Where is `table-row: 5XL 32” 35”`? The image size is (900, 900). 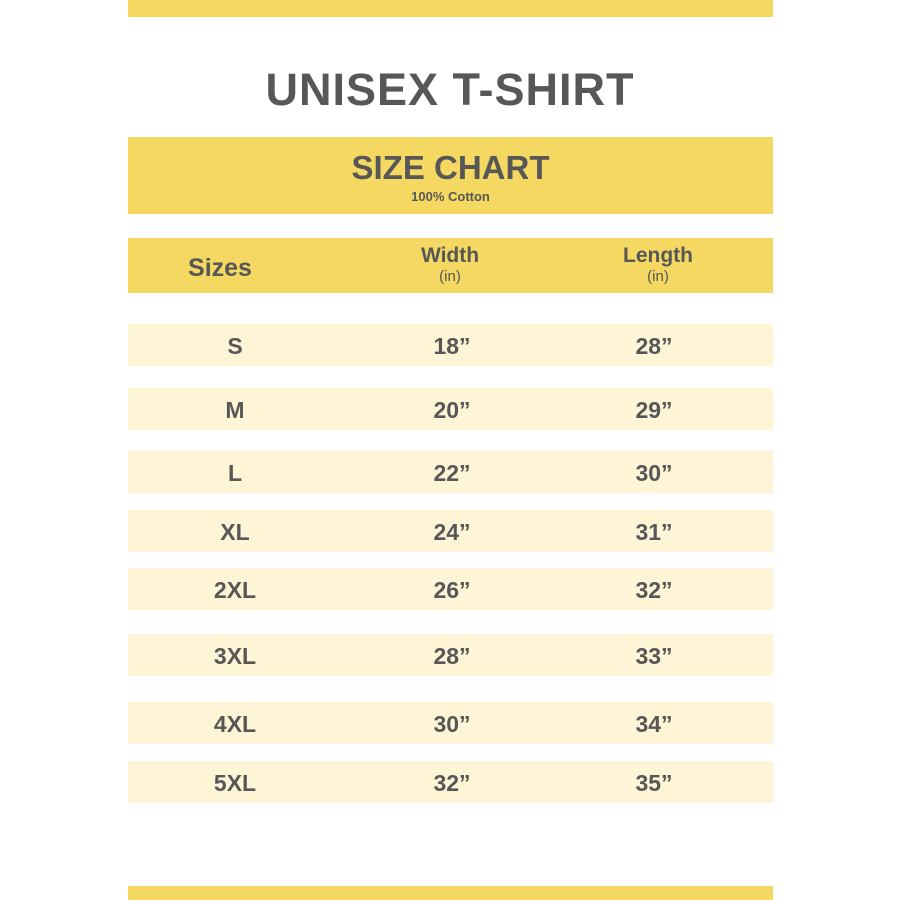
table-row: 5XL 32” 35” is located at coordinates (450, 782).